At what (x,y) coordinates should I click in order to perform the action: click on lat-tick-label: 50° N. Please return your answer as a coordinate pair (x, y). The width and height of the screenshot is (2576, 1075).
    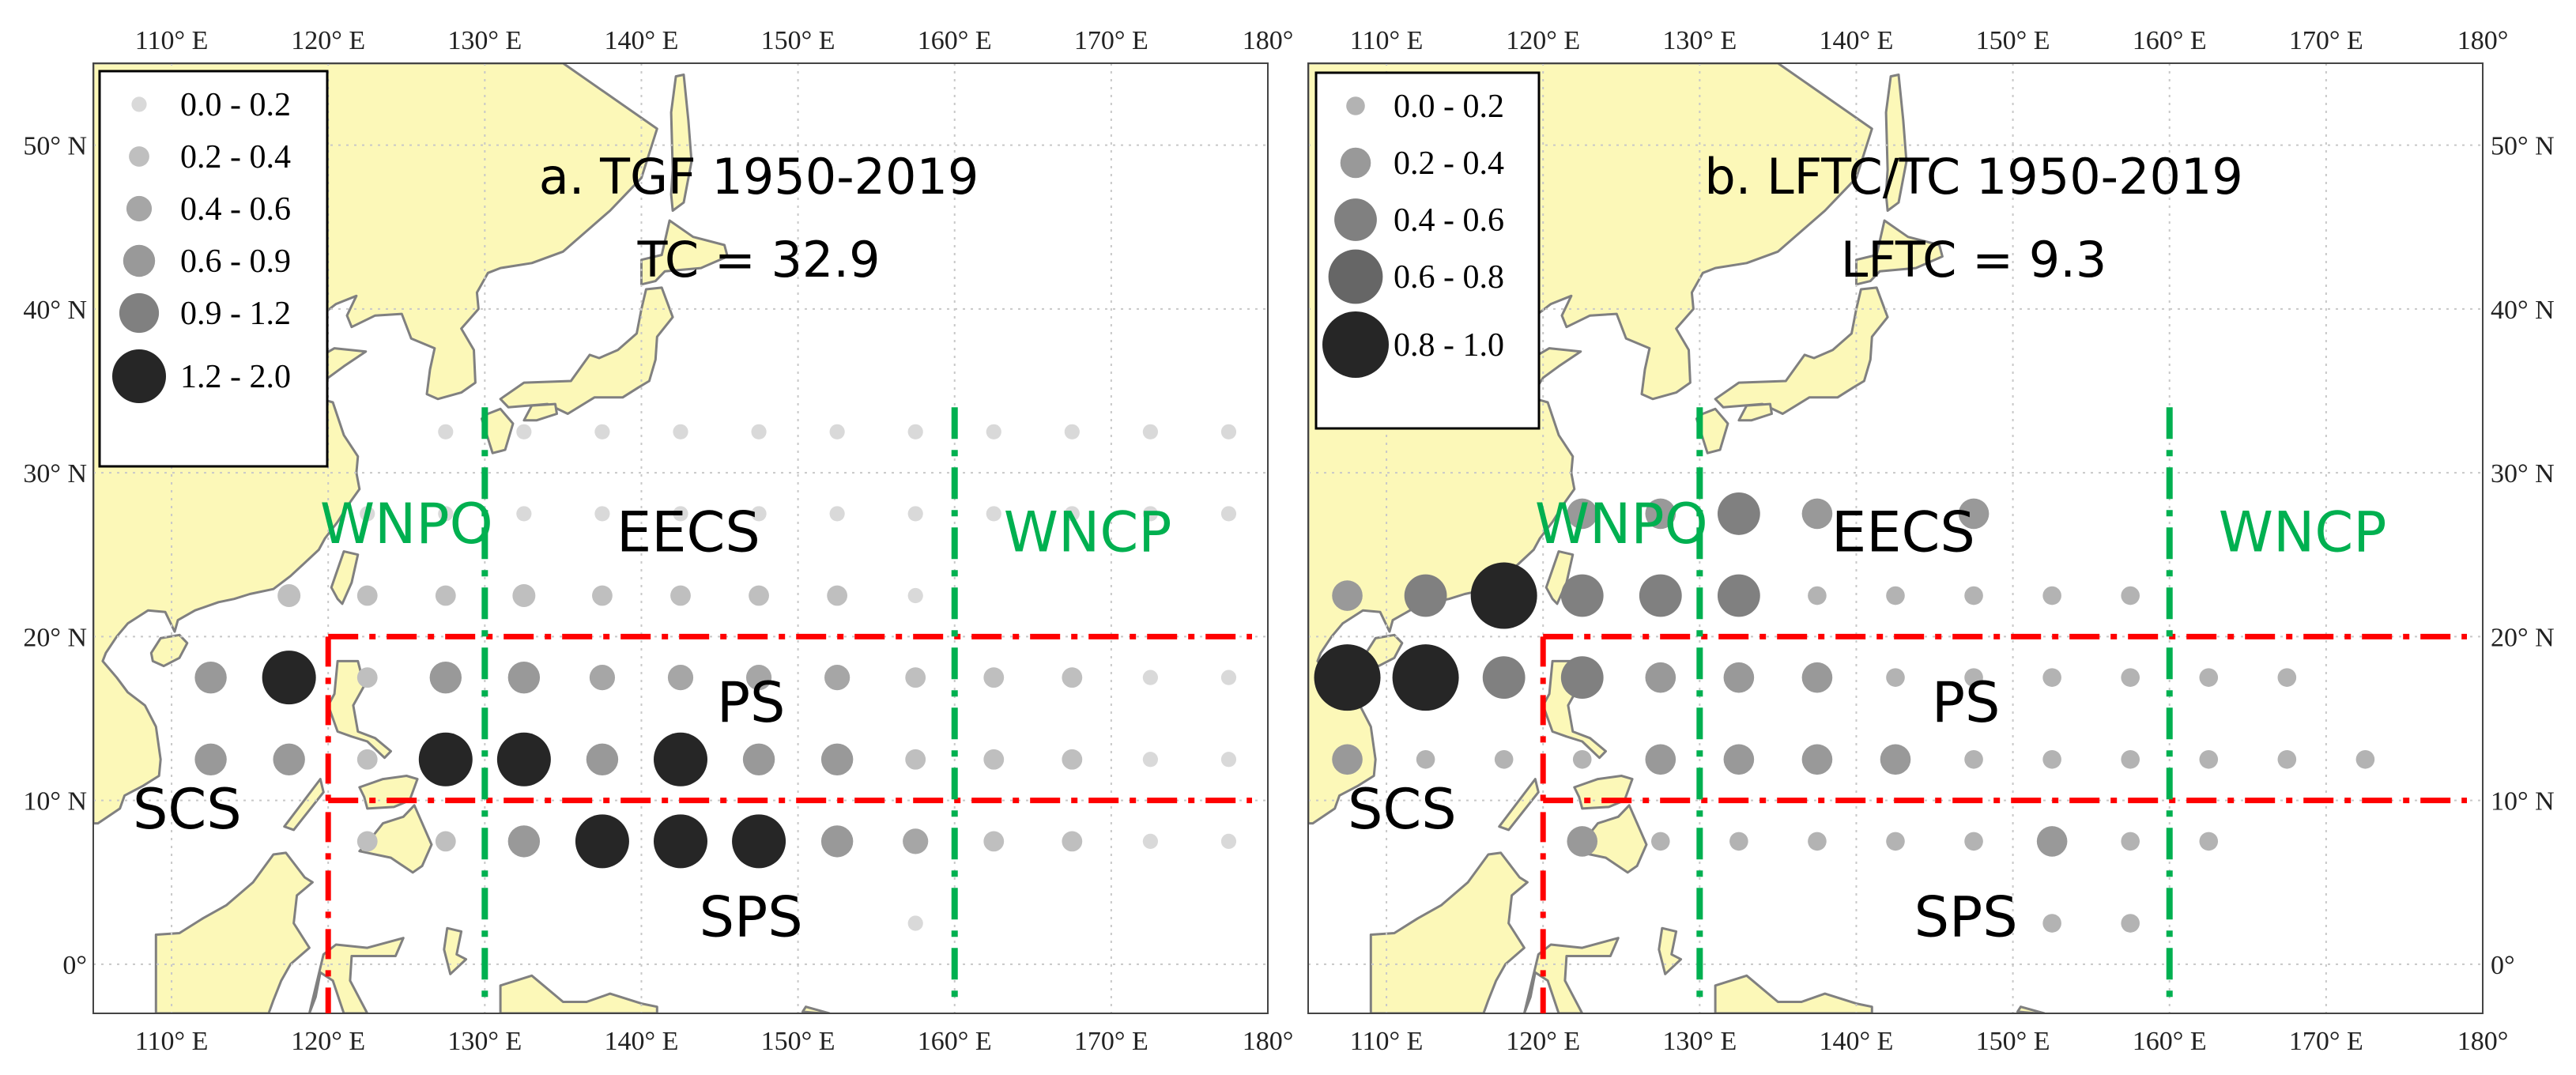
    Looking at the image, I should click on (55, 146).